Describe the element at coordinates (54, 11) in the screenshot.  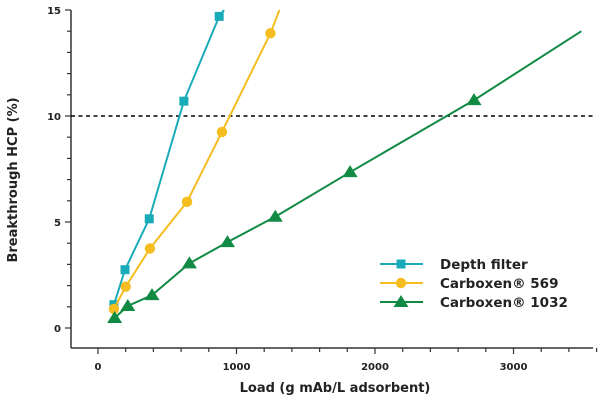
I see `y-tick-label: 15` at that location.